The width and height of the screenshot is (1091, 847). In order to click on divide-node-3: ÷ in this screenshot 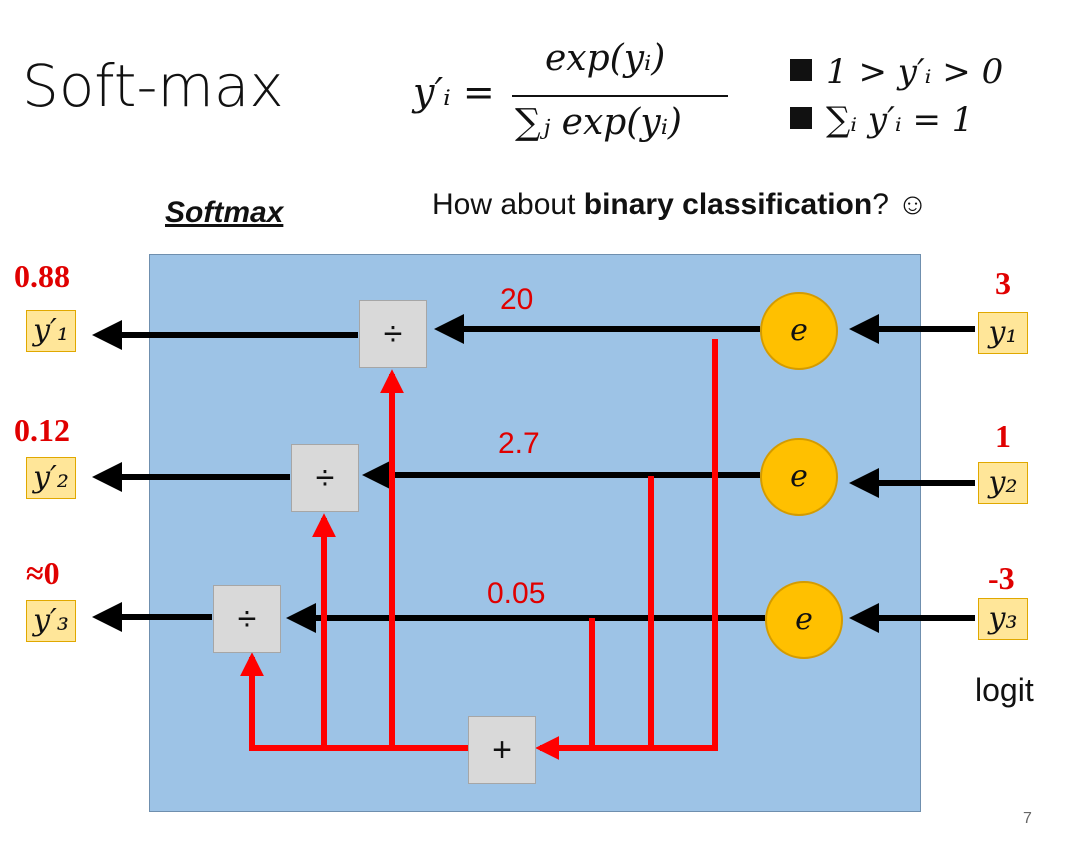, I will do `click(247, 619)`.